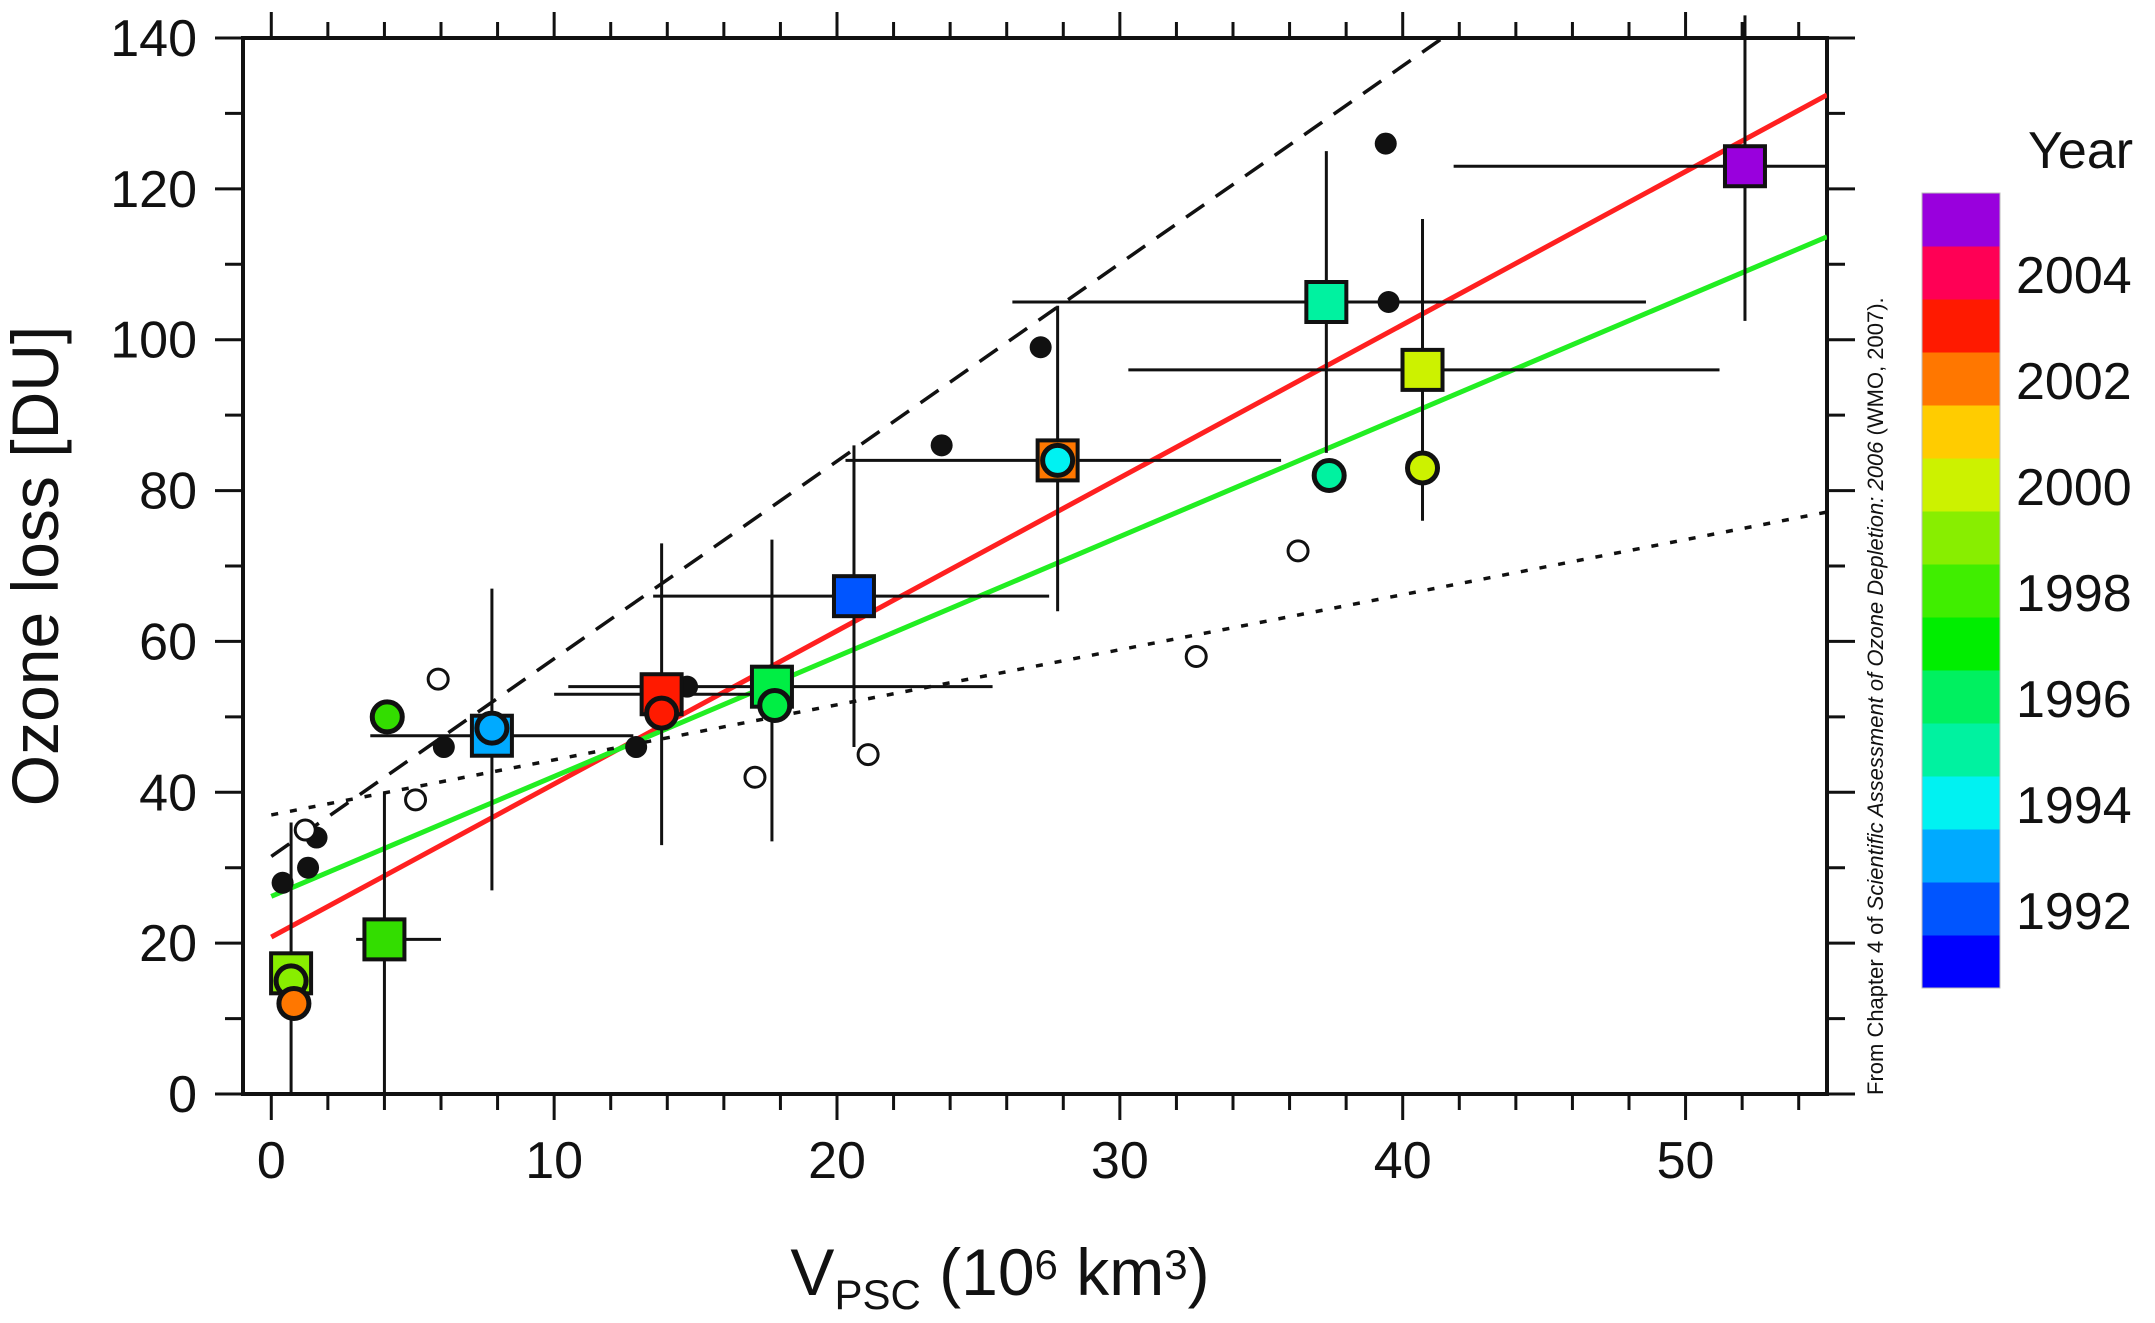 The width and height of the screenshot is (2155, 1323). Describe the element at coordinates (1046, 1264) in the screenshot. I see `x-title-superscript: 6` at that location.